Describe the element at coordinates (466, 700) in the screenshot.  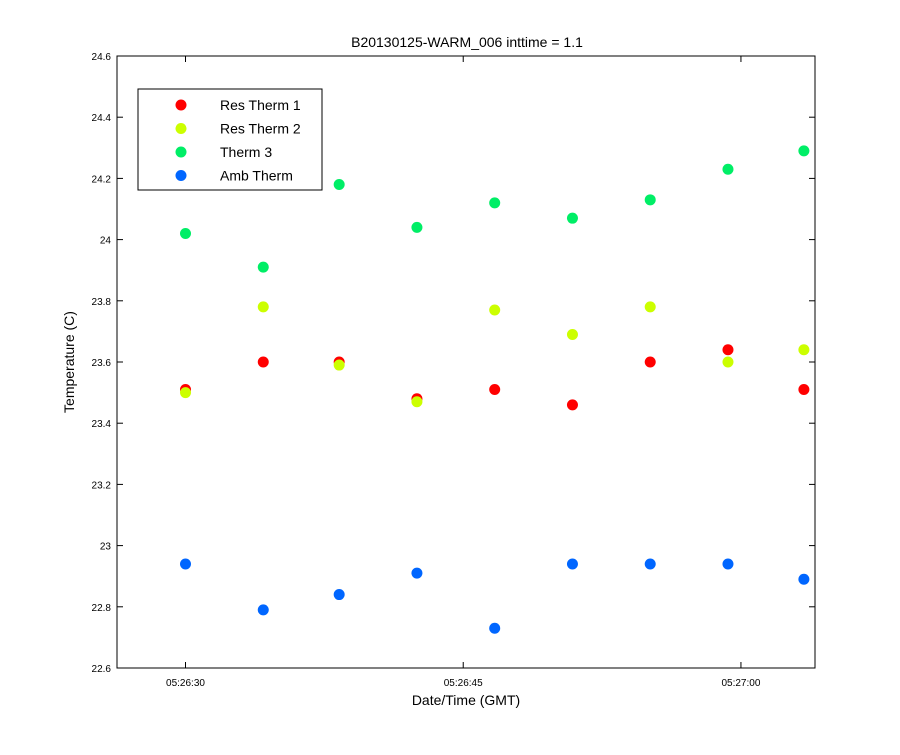
I see `x-axis-label: Date/Time (GMT)` at that location.